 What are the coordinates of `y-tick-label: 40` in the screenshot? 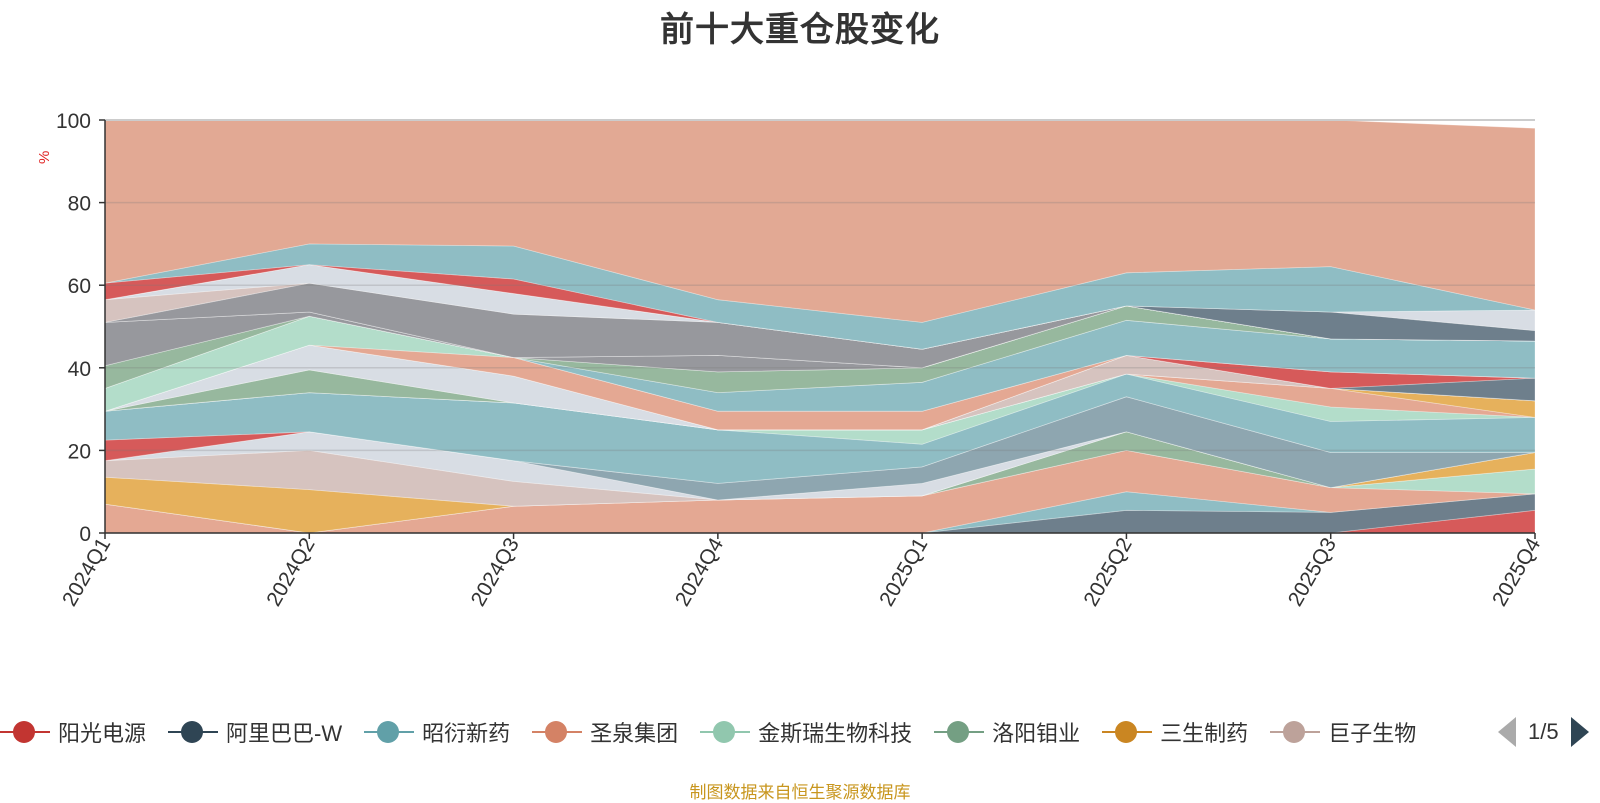 It's located at (79, 369).